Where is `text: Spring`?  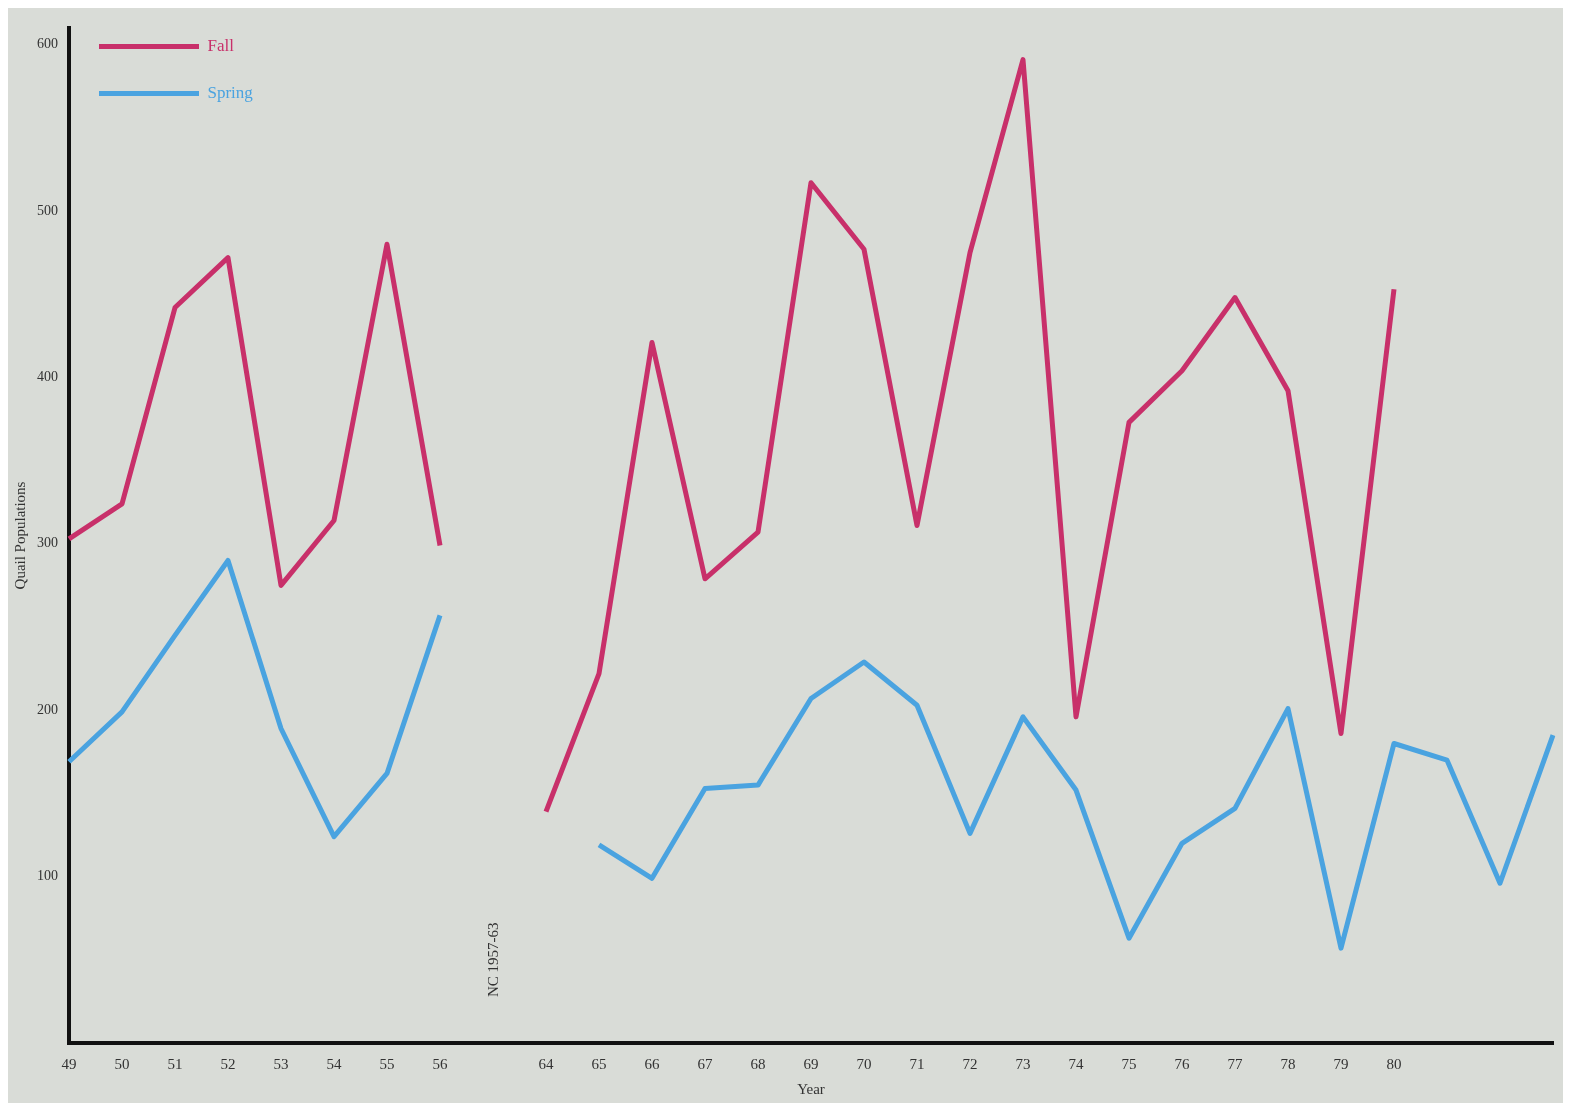 text: Spring is located at coordinates (230, 92).